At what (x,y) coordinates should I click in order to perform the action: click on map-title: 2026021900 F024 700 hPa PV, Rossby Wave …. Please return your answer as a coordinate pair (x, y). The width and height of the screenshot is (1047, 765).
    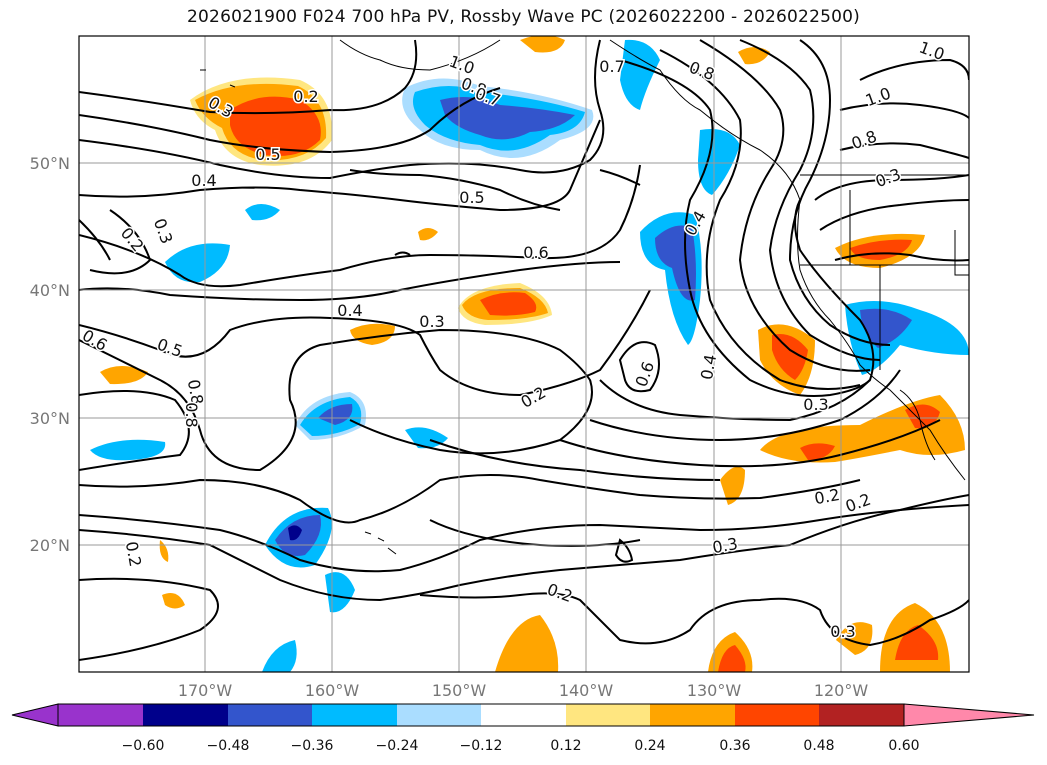
    Looking at the image, I should click on (523, 17).